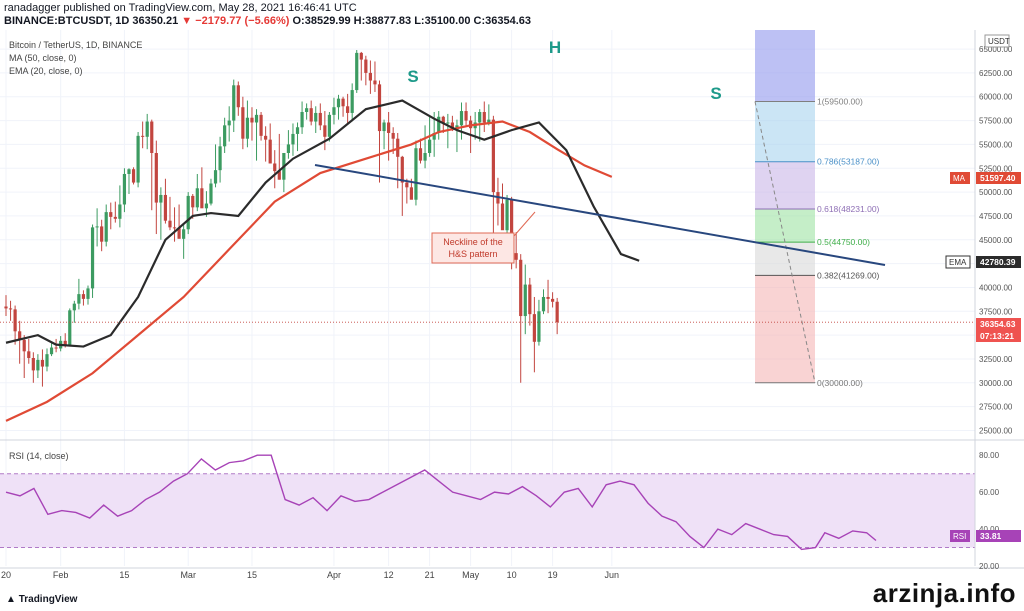 Image resolution: width=1024 pixels, height=611 pixels. What do you see at coordinates (46, 71) in the screenshot?
I see `ema-legend: EMA (20, close, 0)` at bounding box center [46, 71].